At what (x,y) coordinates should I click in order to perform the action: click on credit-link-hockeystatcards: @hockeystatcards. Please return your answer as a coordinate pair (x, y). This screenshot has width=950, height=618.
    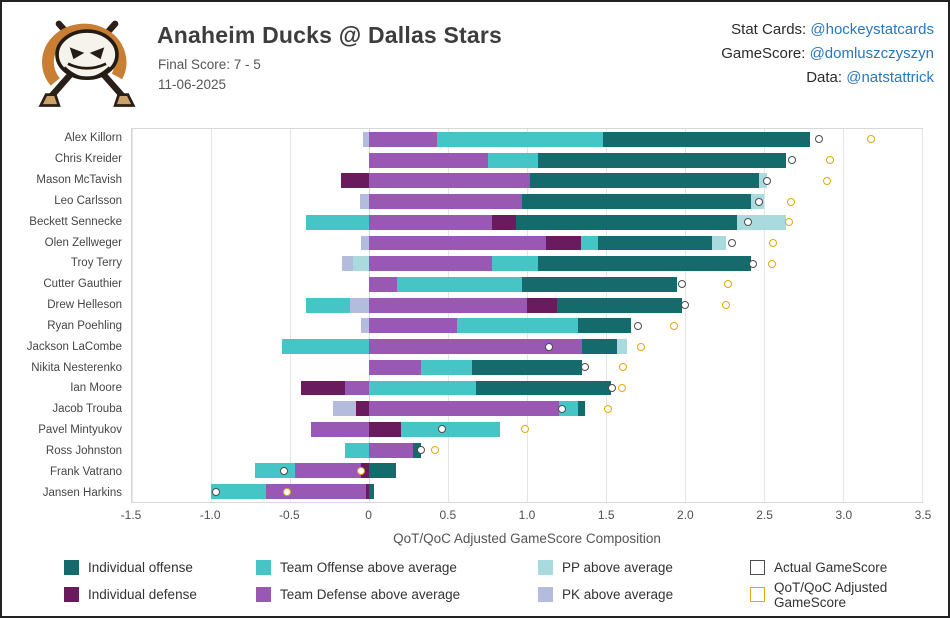
    Looking at the image, I should click on (872, 29).